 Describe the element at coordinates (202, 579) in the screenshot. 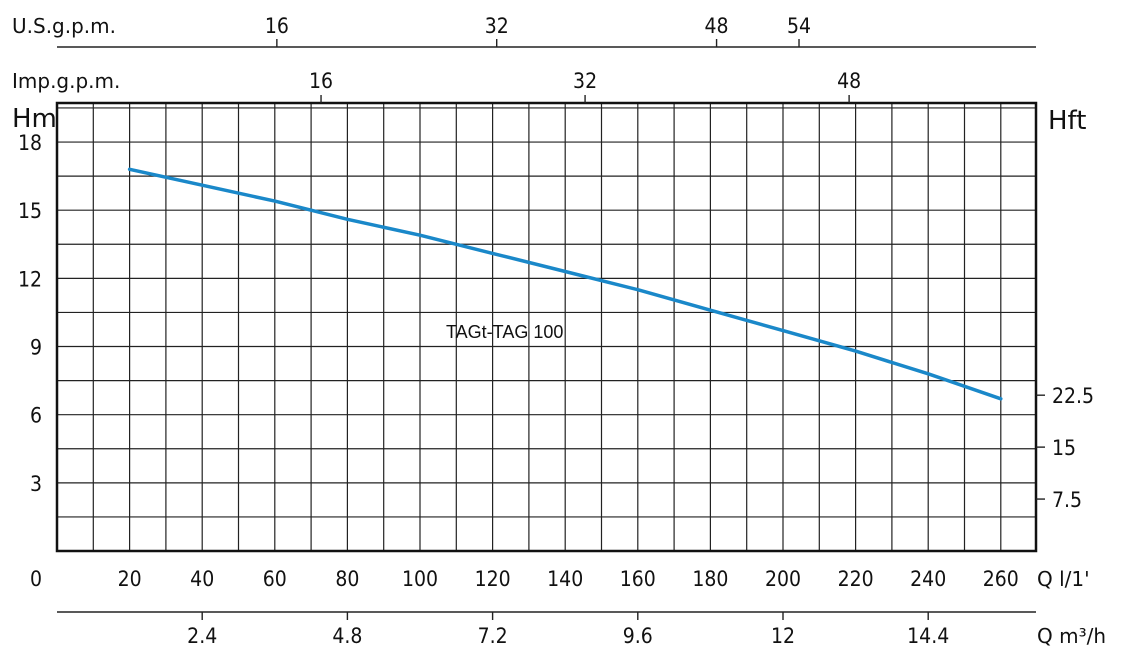

I see `x-tick-label: 40` at that location.